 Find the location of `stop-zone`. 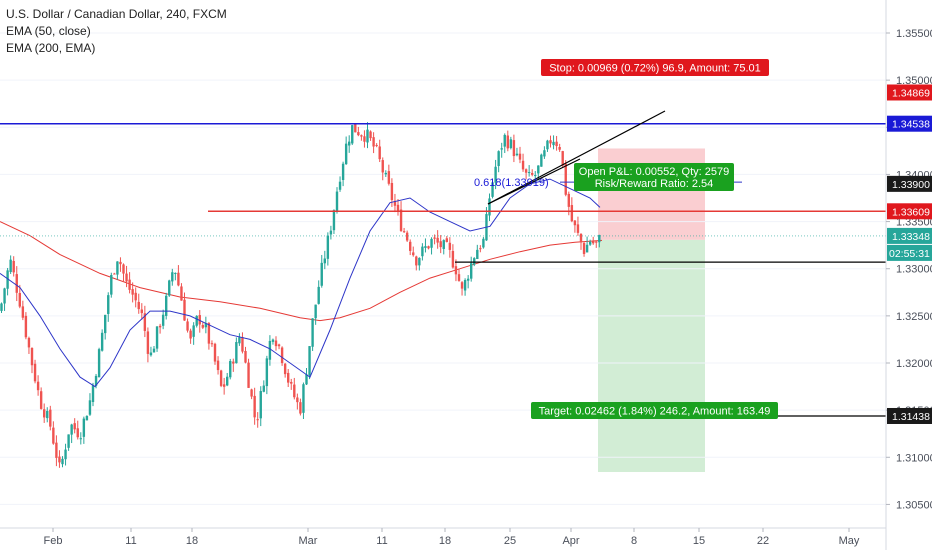

stop-zone is located at coordinates (651, 194).